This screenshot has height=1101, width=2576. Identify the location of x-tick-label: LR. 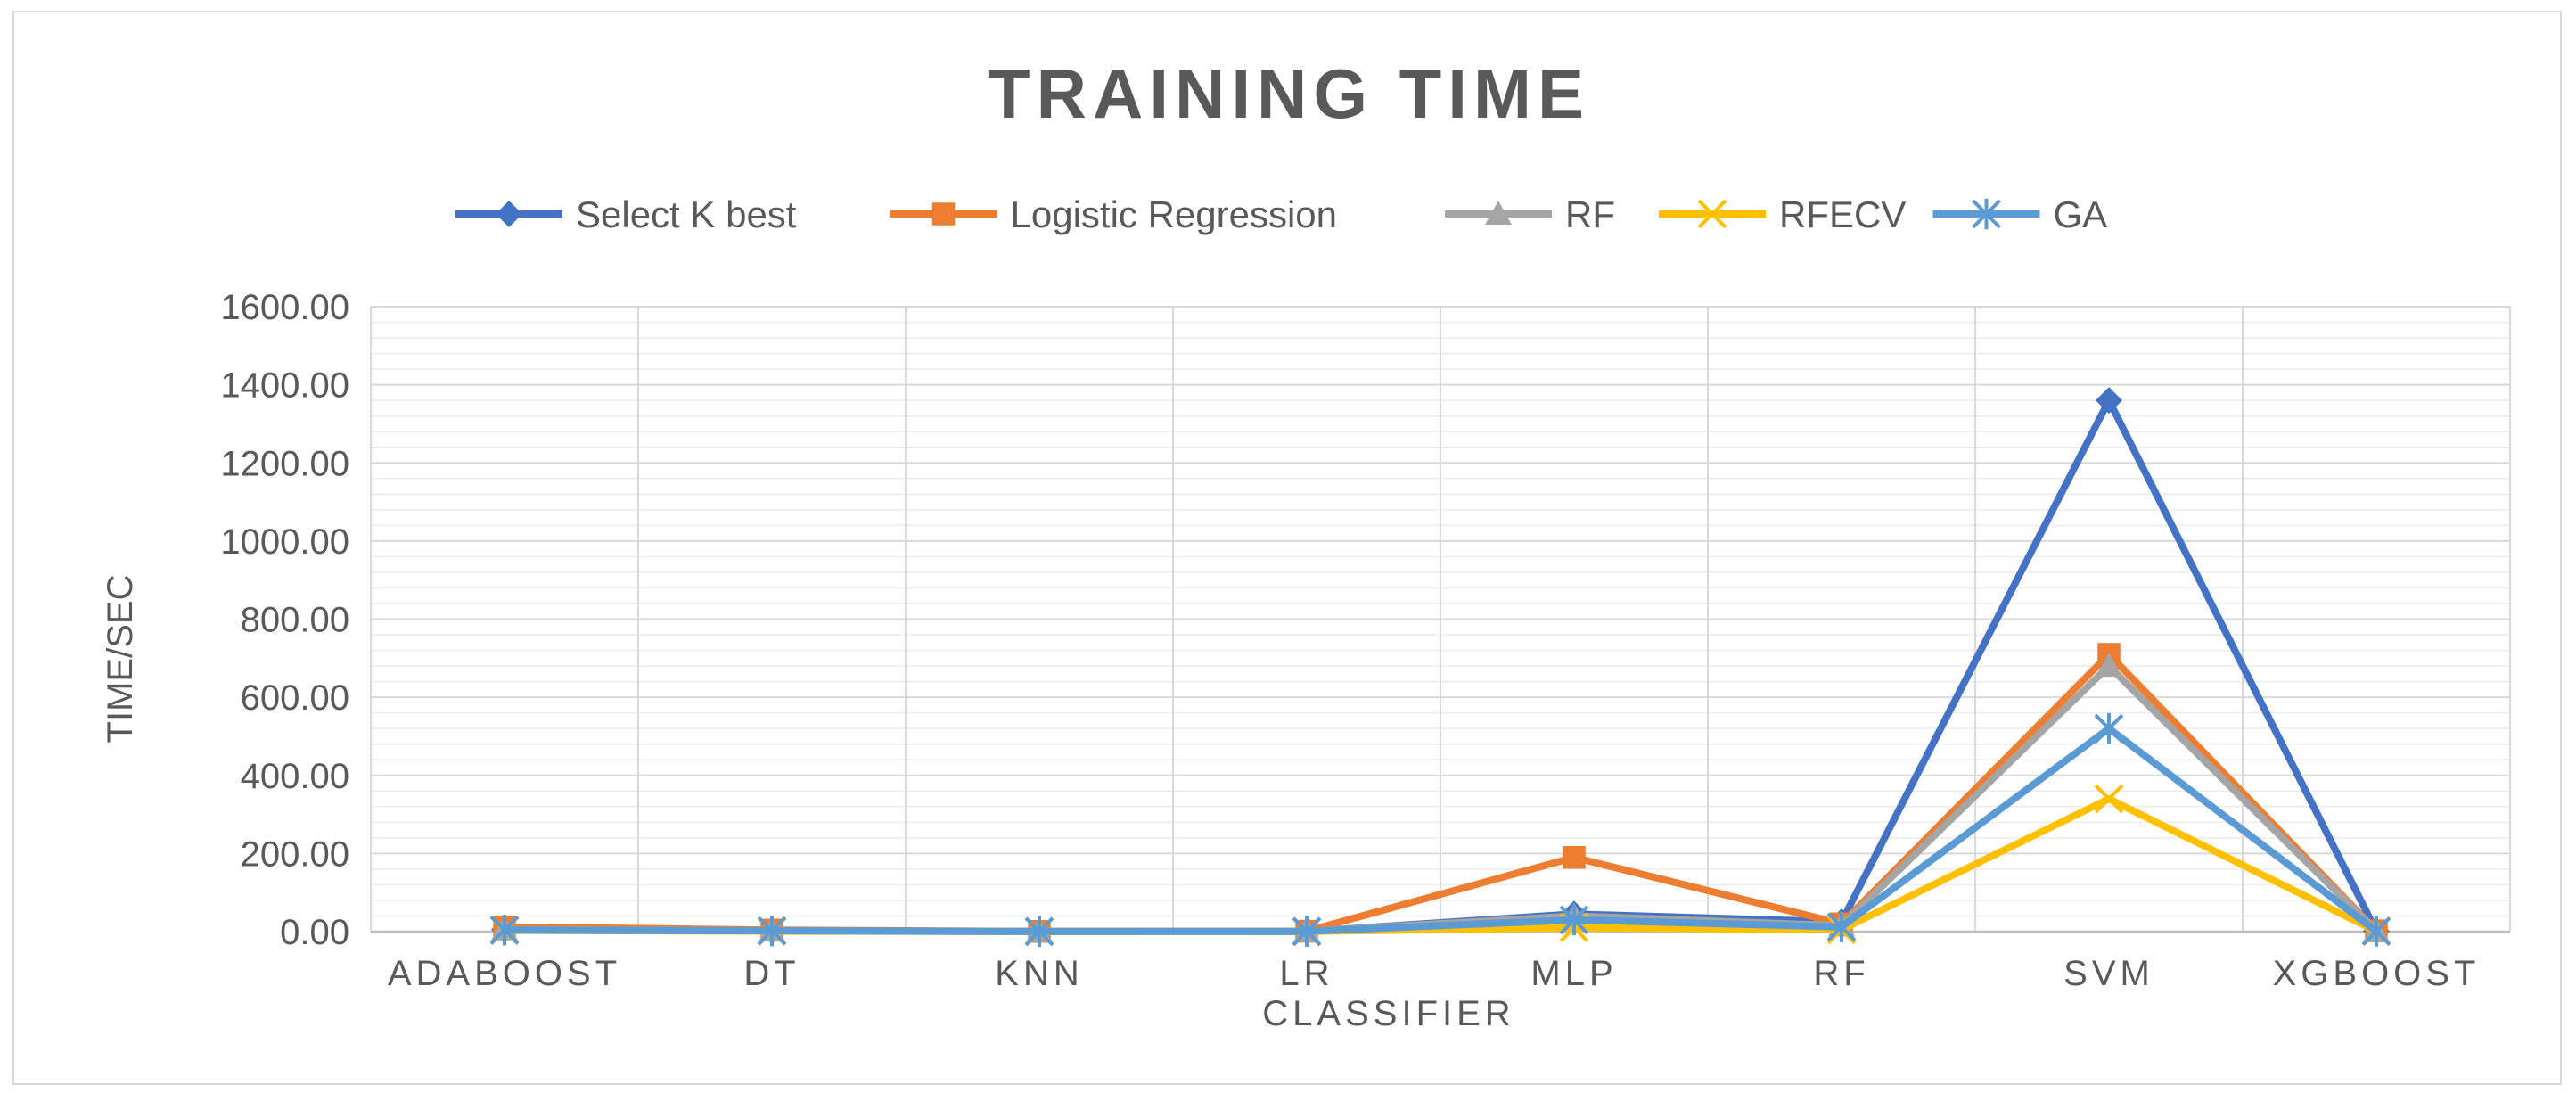
(1306, 973).